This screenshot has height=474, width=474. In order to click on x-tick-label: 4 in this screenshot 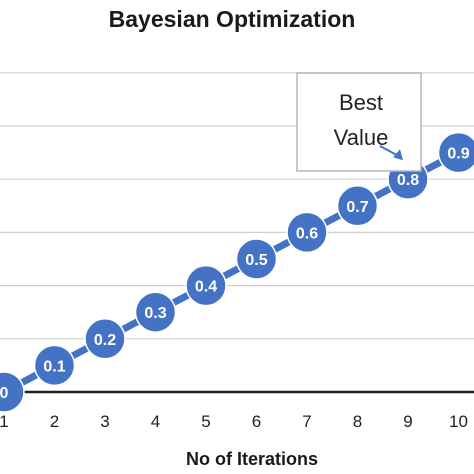, I will do `click(155, 421)`.